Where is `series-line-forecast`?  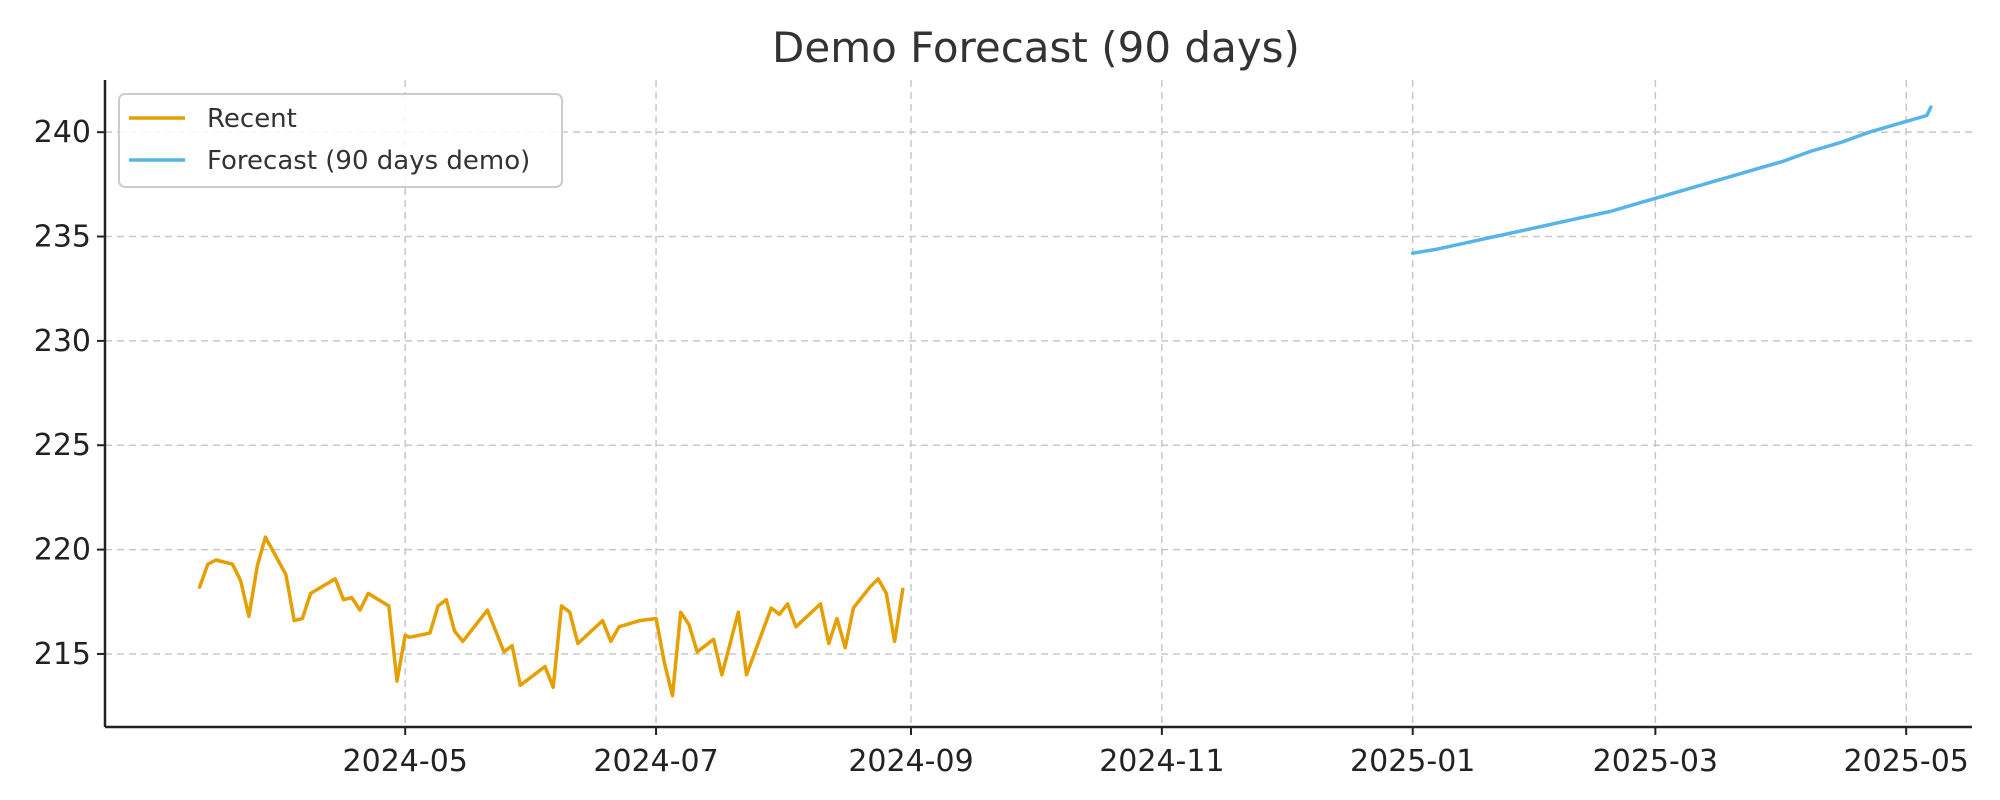 series-line-forecast is located at coordinates (1671, 180).